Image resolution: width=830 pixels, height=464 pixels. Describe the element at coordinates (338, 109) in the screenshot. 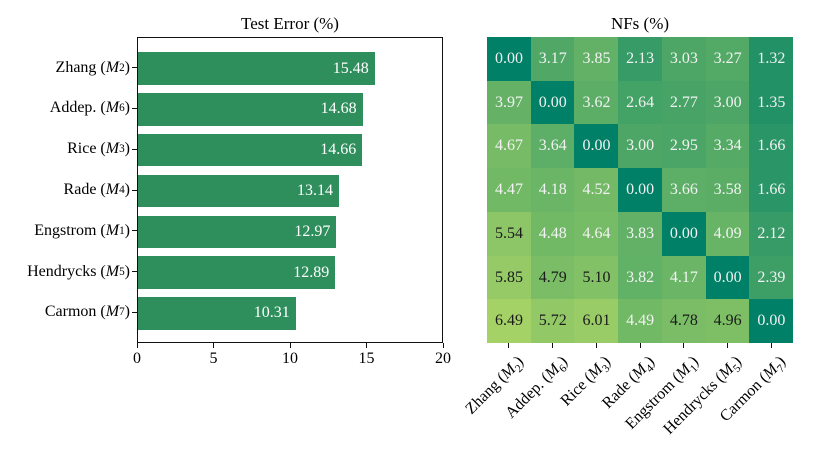

I see `bar-value-label: 14.68` at that location.